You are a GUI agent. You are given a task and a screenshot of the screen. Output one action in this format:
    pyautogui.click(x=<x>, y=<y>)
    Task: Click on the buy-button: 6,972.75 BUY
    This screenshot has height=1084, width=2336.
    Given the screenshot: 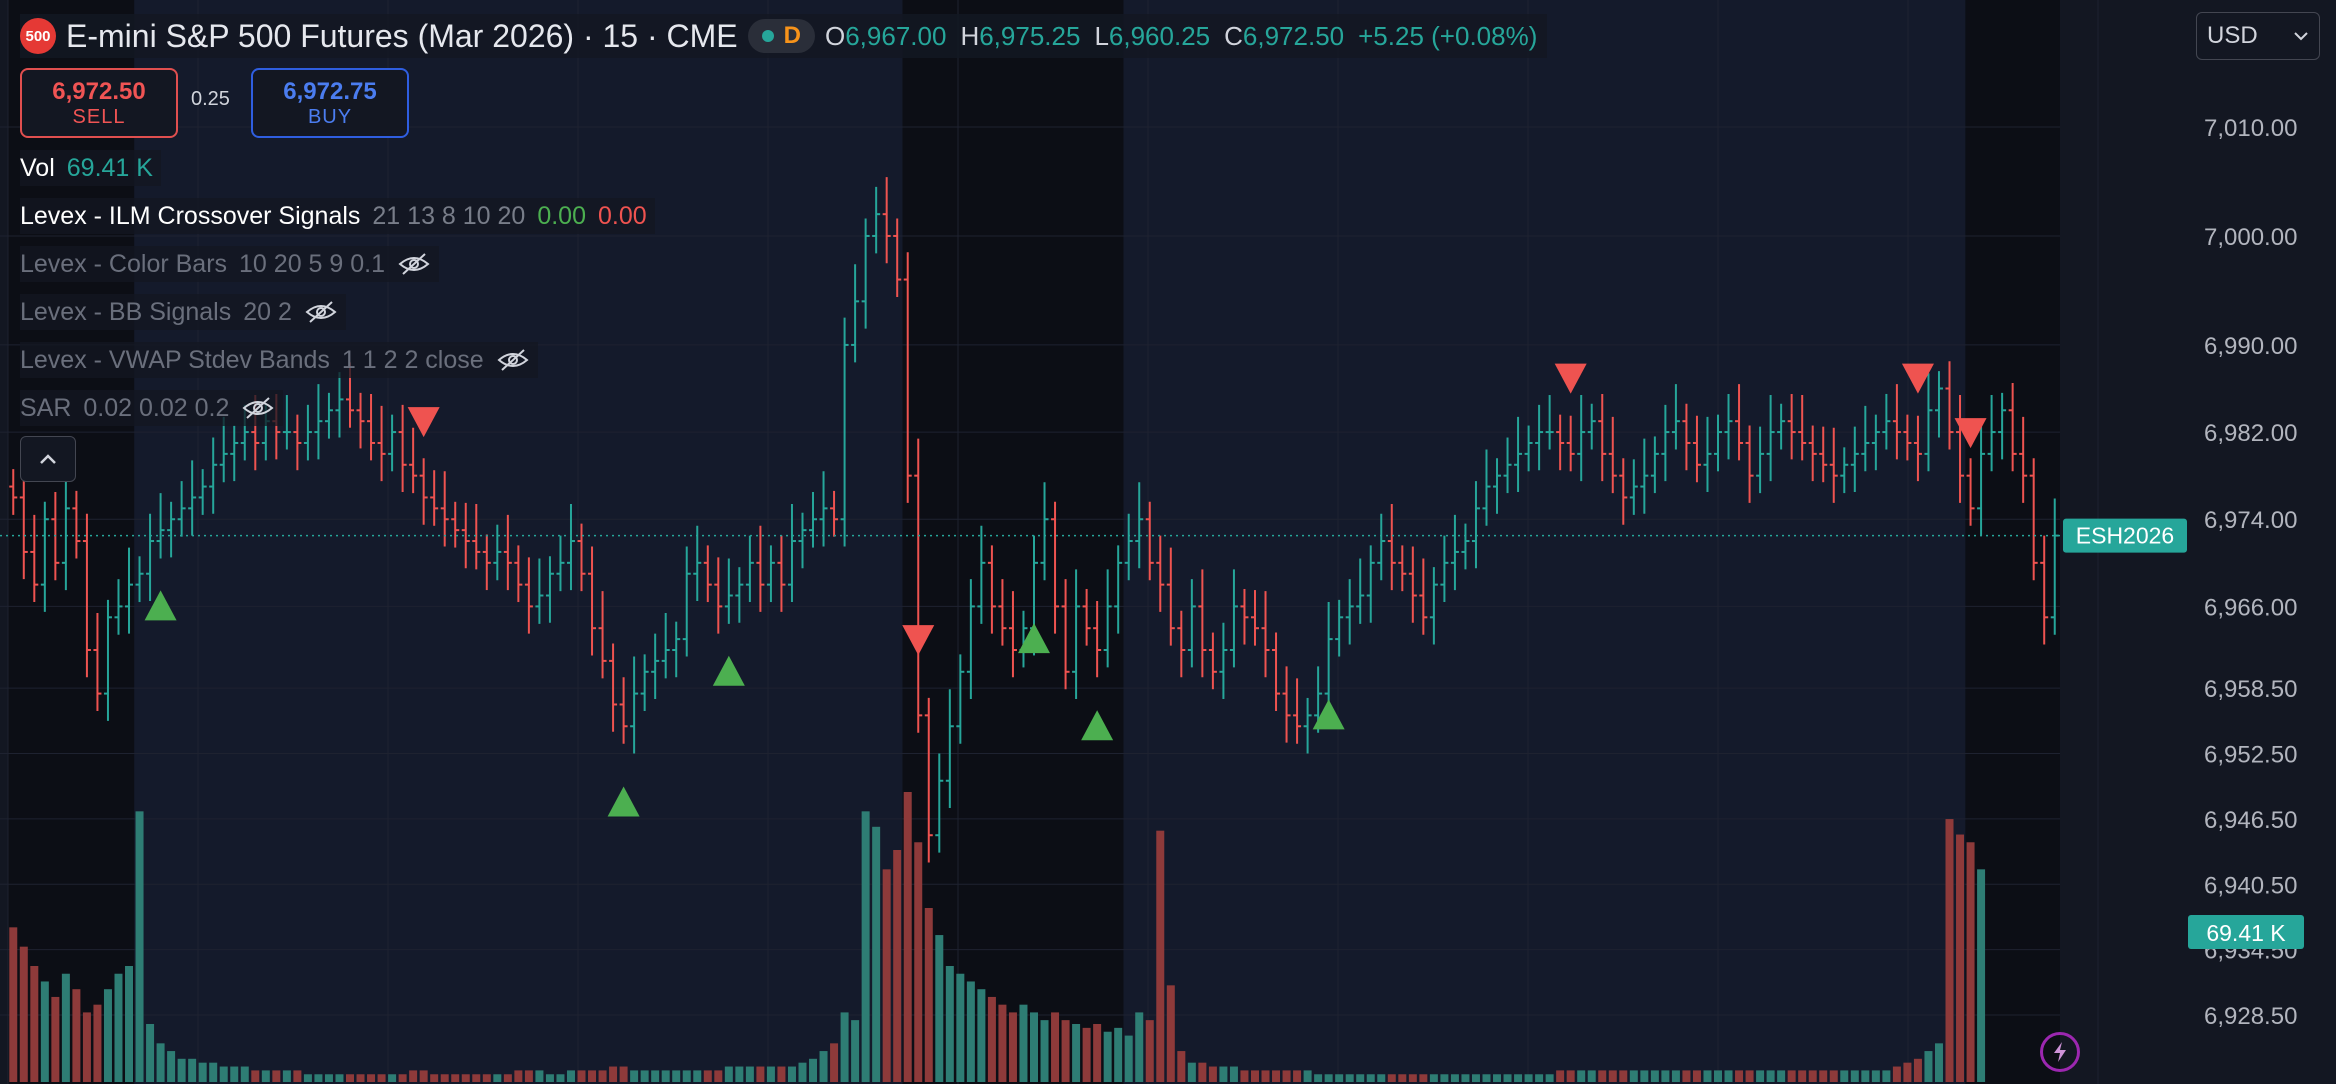 What is the action you would take?
    pyautogui.click(x=330, y=103)
    